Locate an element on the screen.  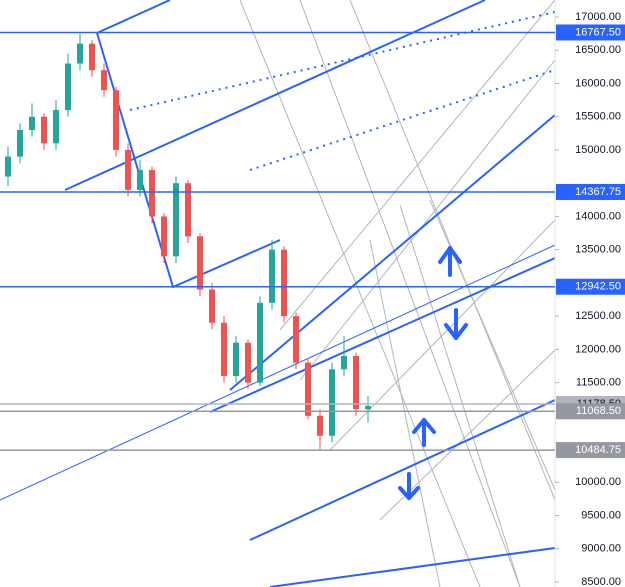
y-tick-label: 17000.00 is located at coordinates (598, 17).